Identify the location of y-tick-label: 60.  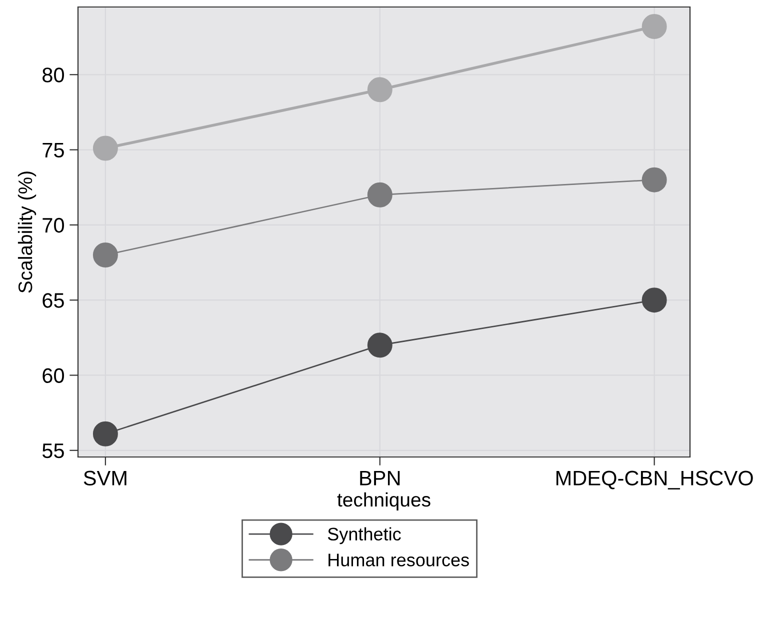
(53, 375).